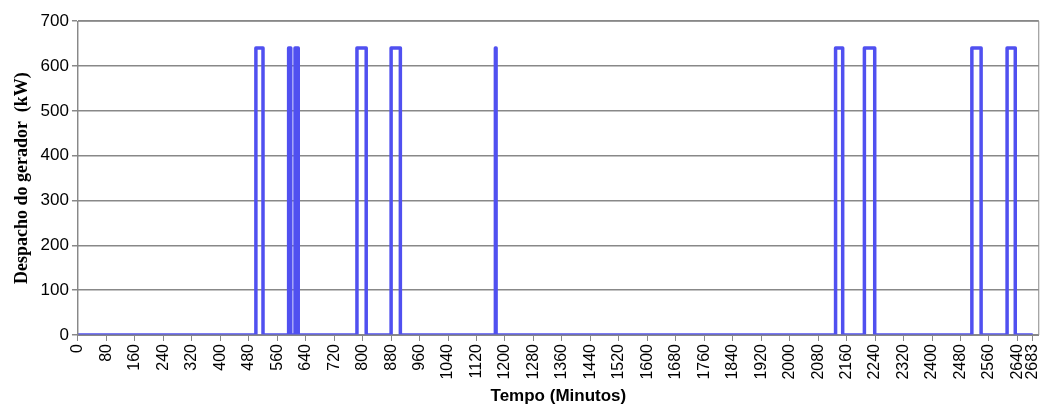 Image resolution: width=1063 pixels, height=419 pixels. What do you see at coordinates (54, 155) in the screenshot?
I see `y-tick-label: 400` at bounding box center [54, 155].